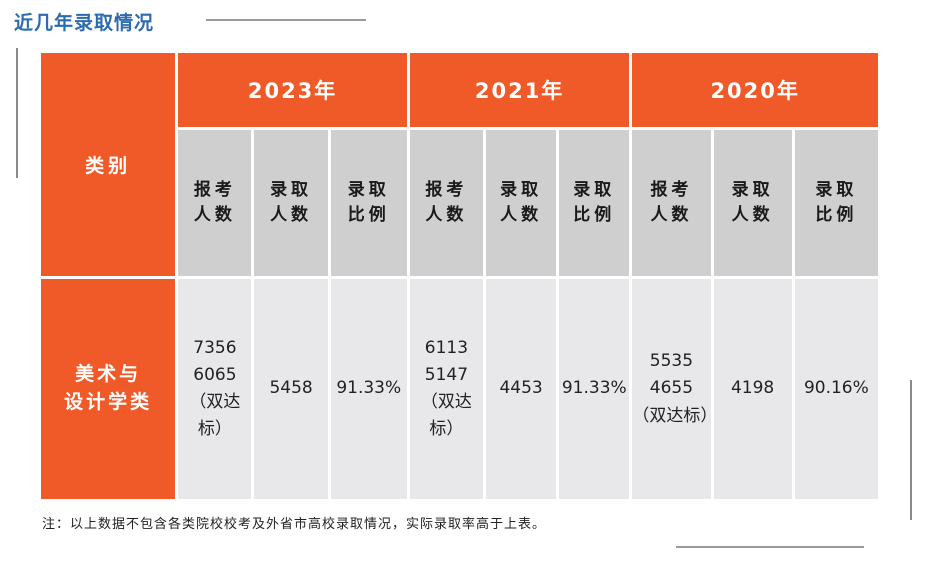 The width and height of the screenshot is (930, 568). Describe the element at coordinates (108, 389) in the screenshot. I see `category-cell: 美术与 设计学类` at that location.